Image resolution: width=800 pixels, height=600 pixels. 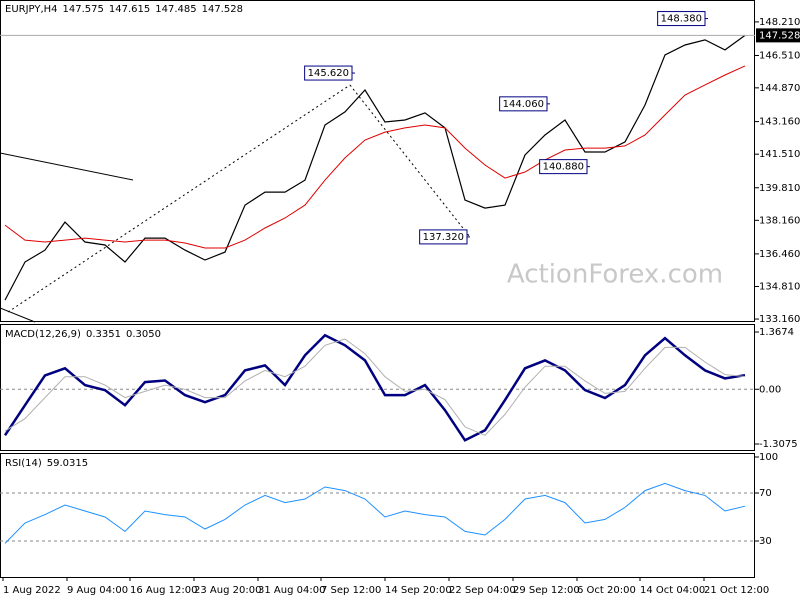 I want to click on x-tick-label: 7 Sep 12:00, so click(x=351, y=590).